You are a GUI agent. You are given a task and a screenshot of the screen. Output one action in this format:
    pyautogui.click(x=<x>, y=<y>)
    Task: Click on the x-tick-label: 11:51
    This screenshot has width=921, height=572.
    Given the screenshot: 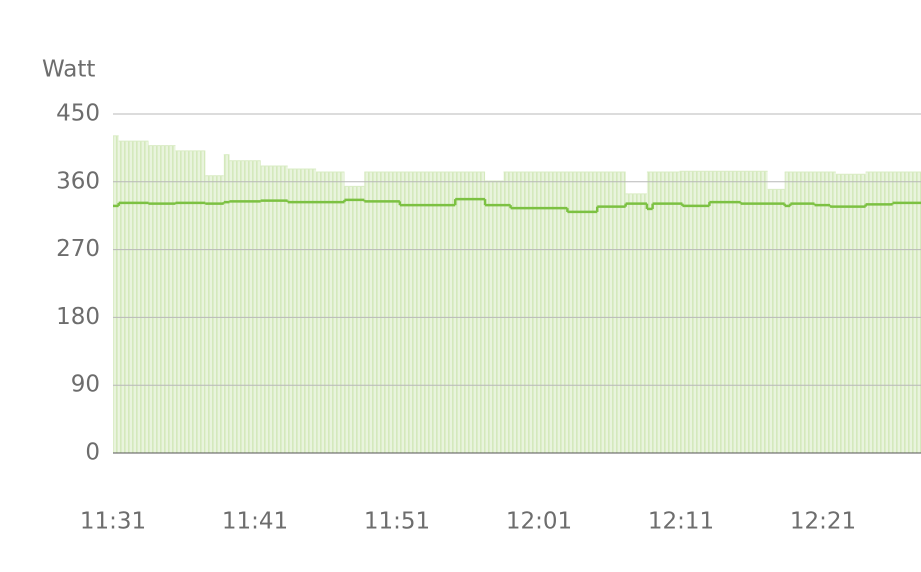 What is the action you would take?
    pyautogui.click(x=397, y=522)
    